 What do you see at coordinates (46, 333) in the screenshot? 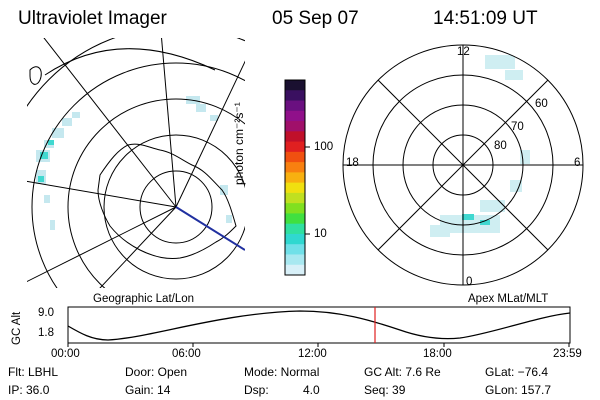
I see `timeline-ytick-1-8: 1.8` at bounding box center [46, 333].